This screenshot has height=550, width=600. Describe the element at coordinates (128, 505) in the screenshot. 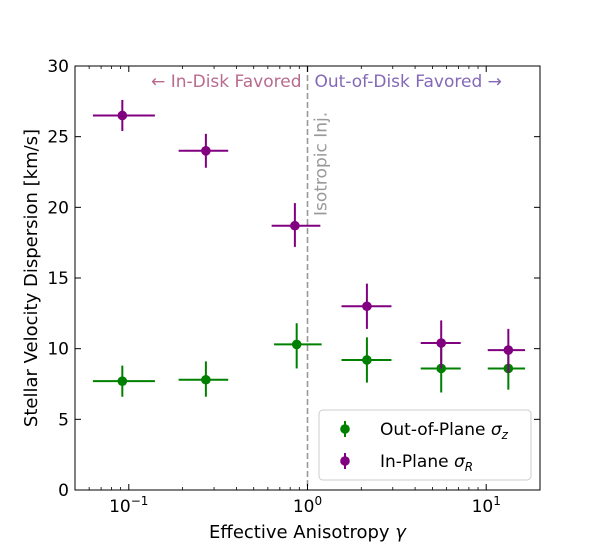

I see `x-tick-label: 10⁻¹` at that location.